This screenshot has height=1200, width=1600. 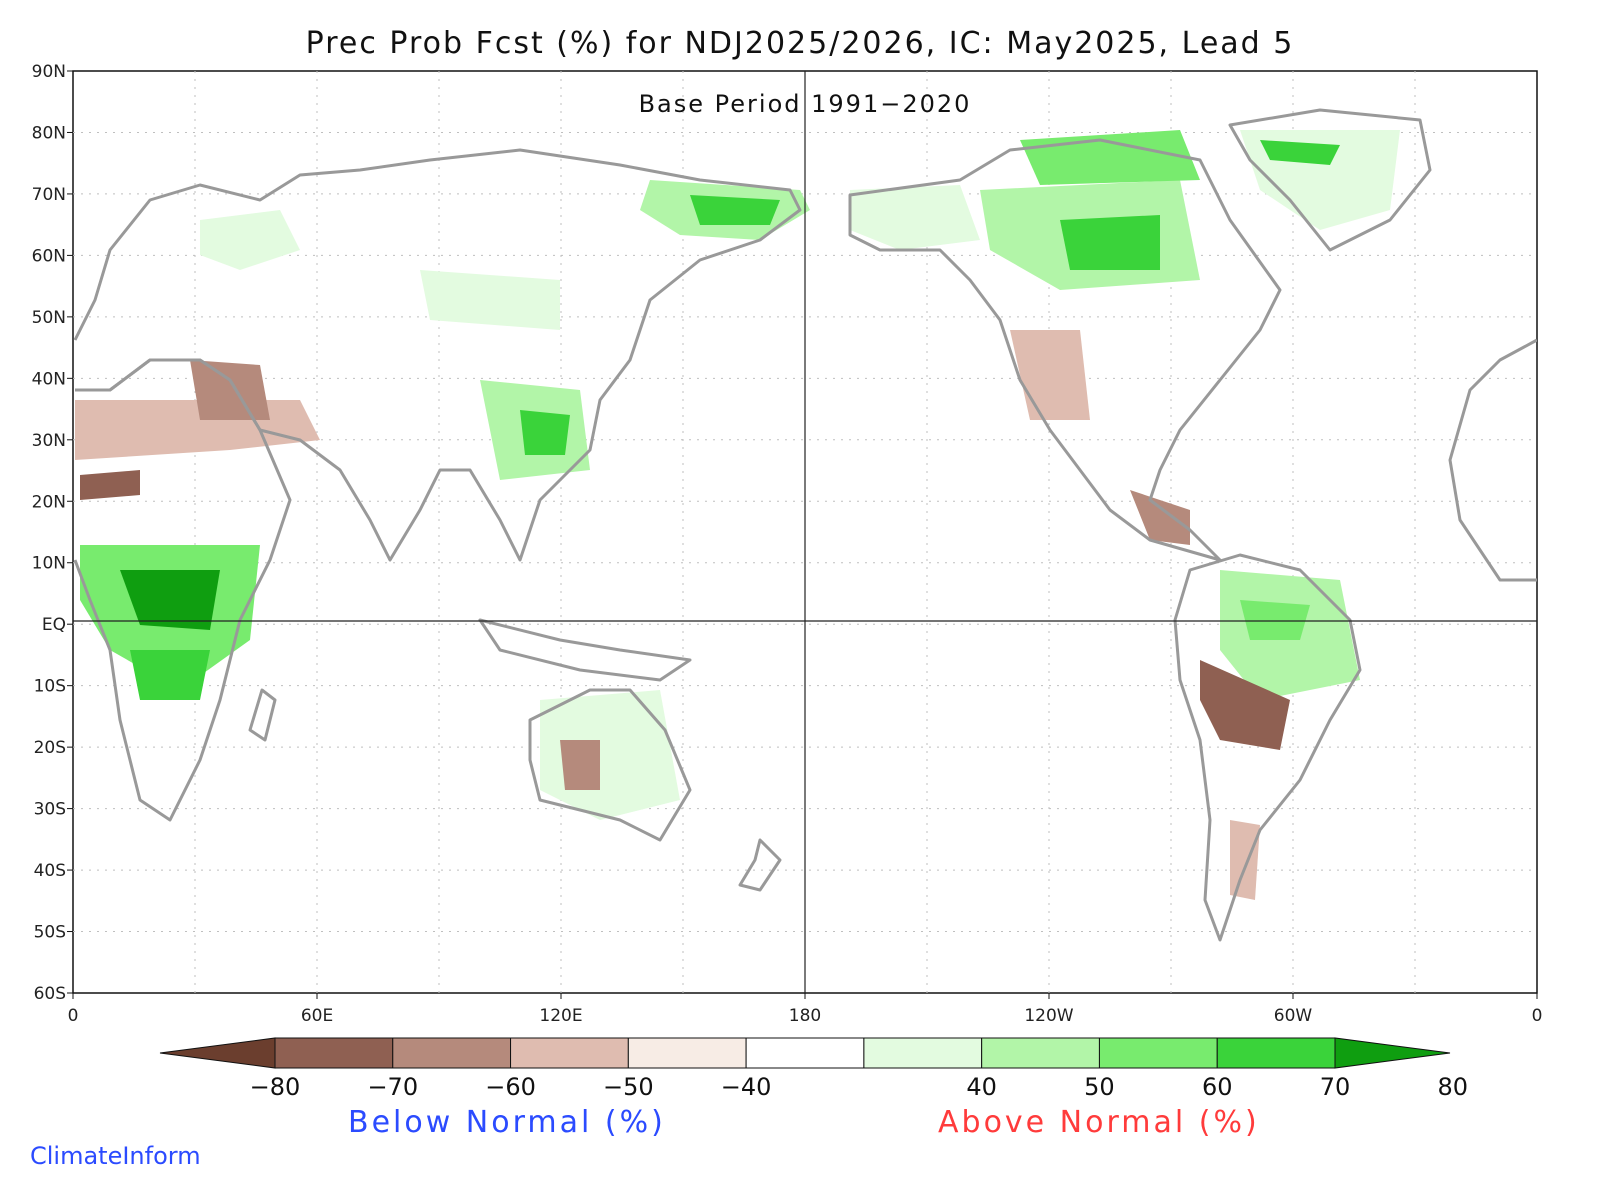 What do you see at coordinates (49, 441) in the screenshot?
I see `lat-tick-label: 30N` at bounding box center [49, 441].